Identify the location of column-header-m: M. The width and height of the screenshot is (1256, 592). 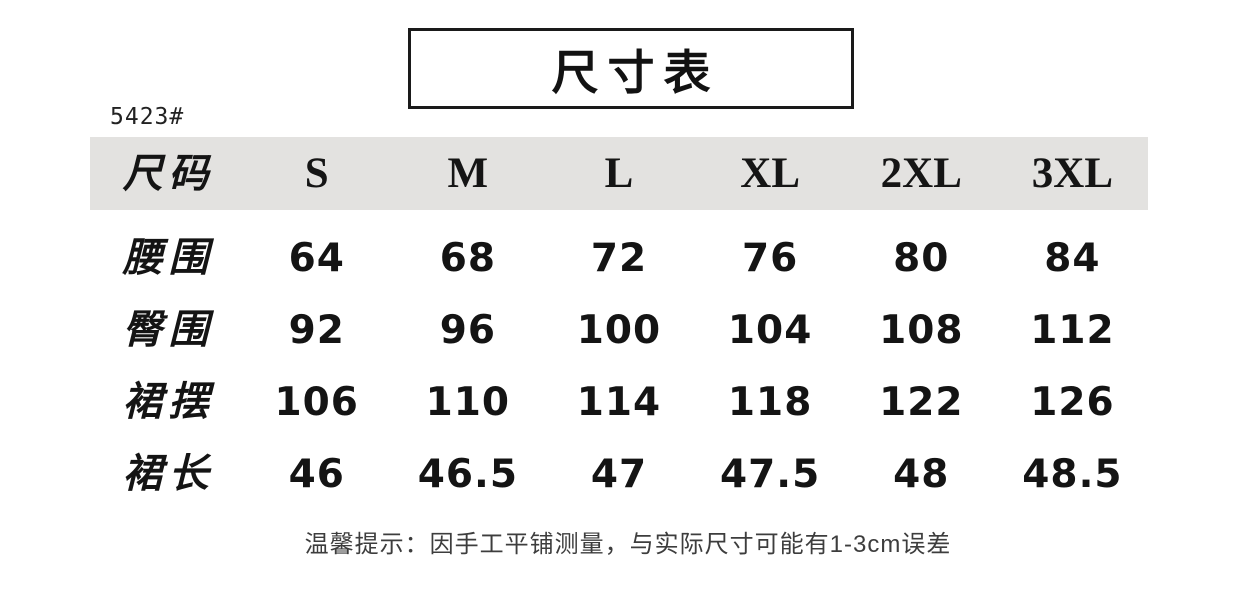
(468, 173).